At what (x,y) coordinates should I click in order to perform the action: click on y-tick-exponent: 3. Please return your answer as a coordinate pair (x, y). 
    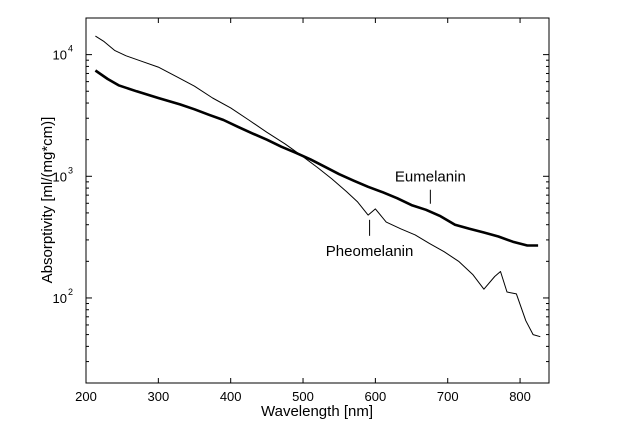
    Looking at the image, I should click on (70, 170).